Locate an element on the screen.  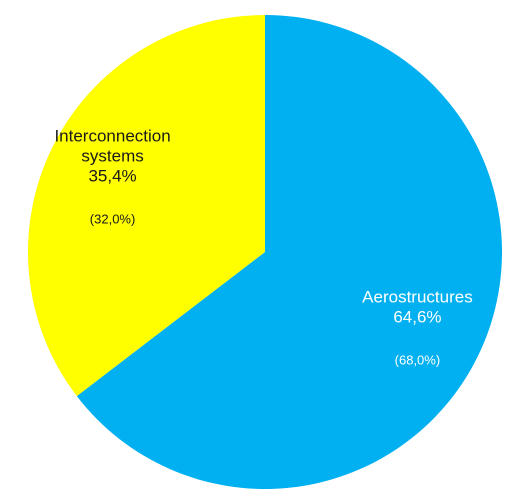
pie-slice-label-1-line-0: Interconnection is located at coordinates (112, 136).